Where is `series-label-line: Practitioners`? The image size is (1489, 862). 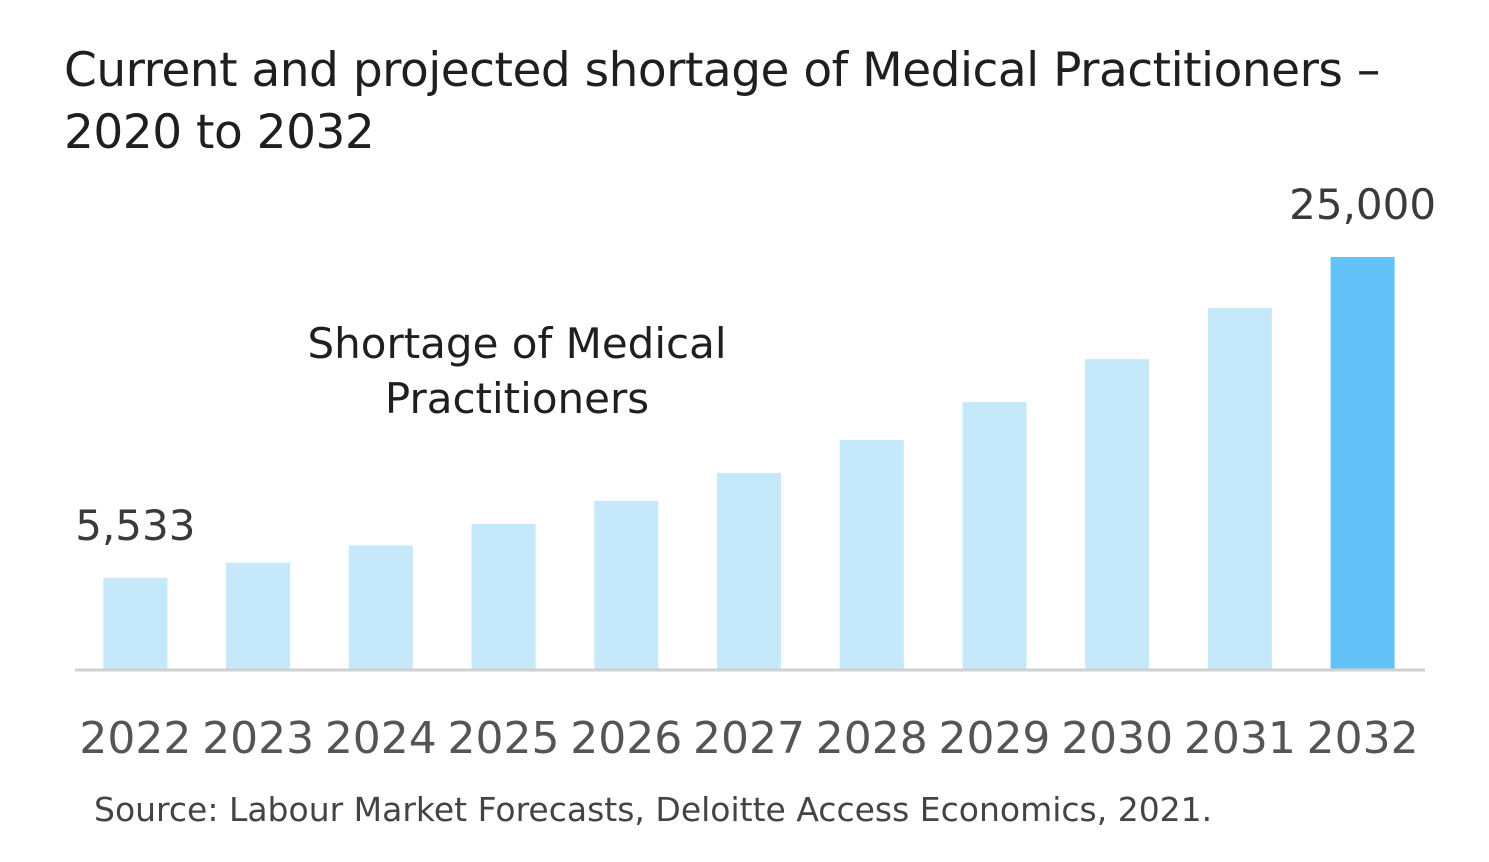 series-label-line: Practitioners is located at coordinates (517, 398).